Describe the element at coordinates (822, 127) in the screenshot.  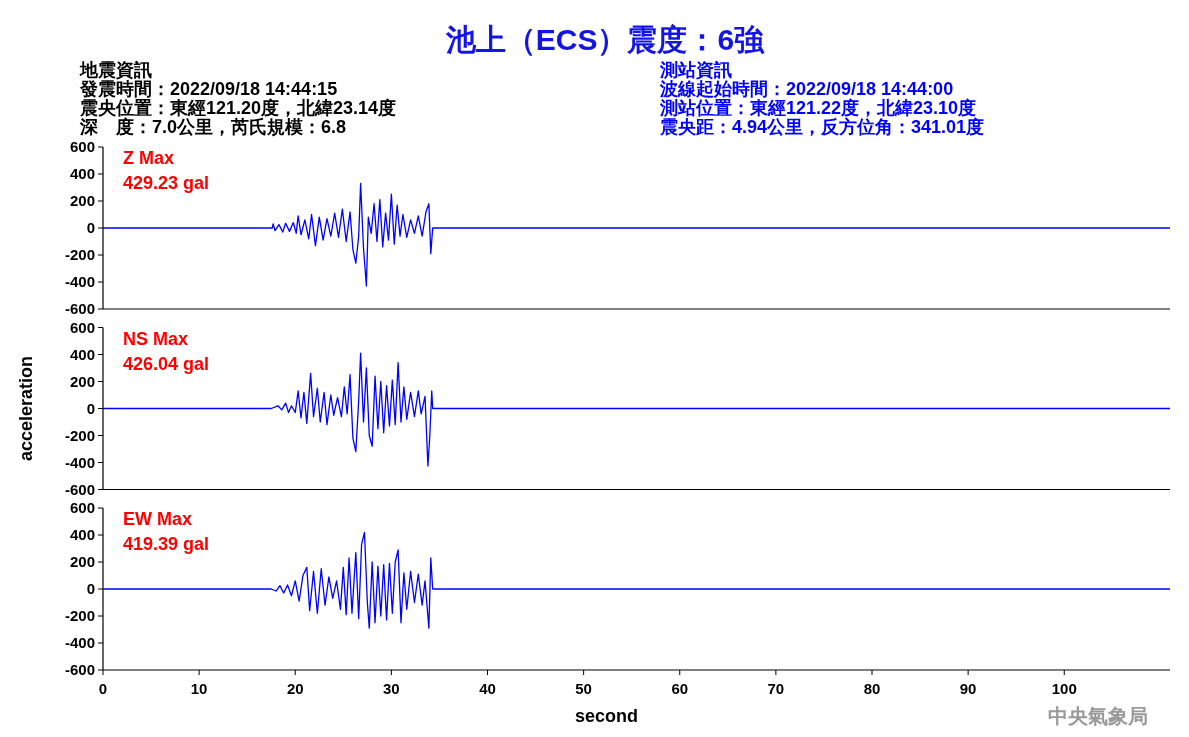
I see `text: 震央距：4.94公里，反方位角：341.01度` at that location.